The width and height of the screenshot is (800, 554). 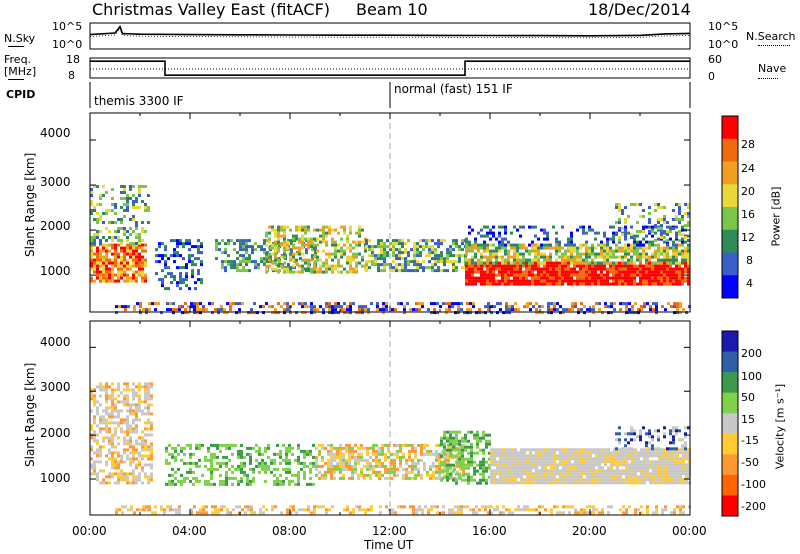 I want to click on power-echo-dawn-cell, so click(x=168, y=289).